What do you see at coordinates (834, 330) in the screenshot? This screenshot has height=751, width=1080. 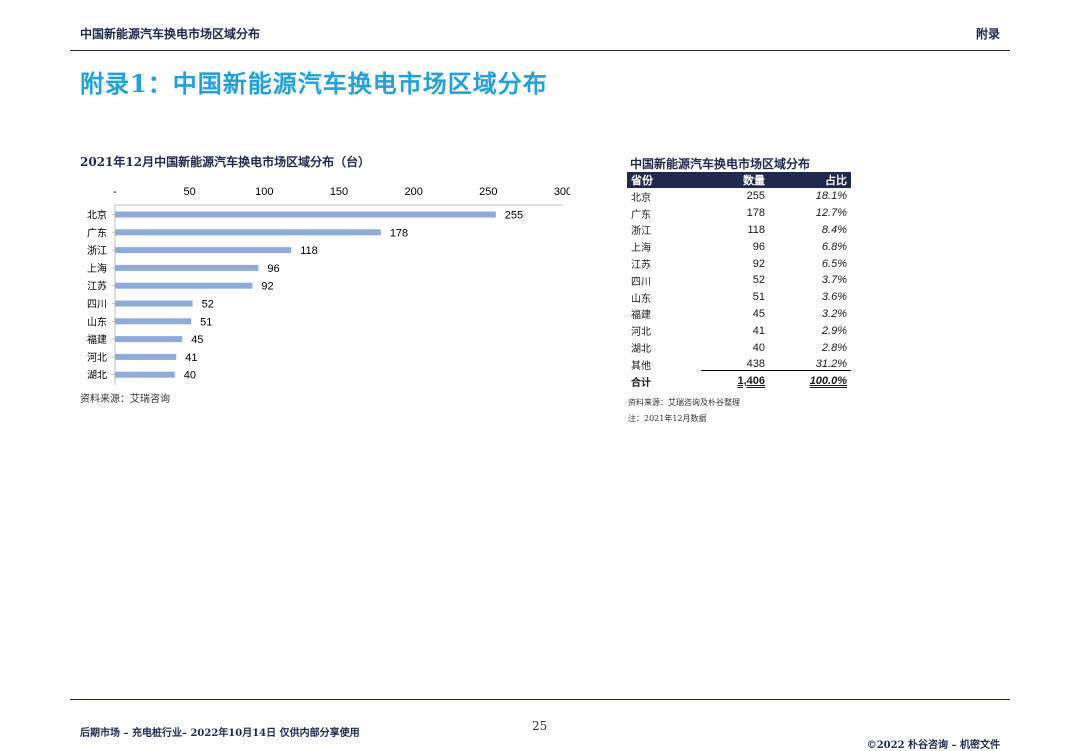 I see `row-share: 2.9%` at bounding box center [834, 330].